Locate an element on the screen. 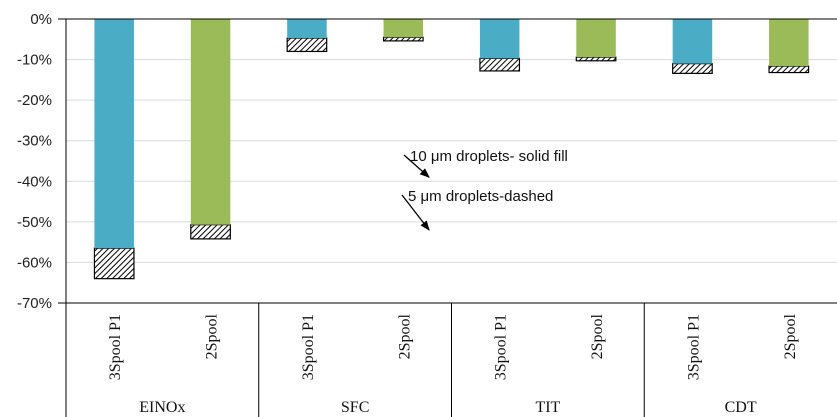 The height and width of the screenshot is (417, 837). group-label: SFC is located at coordinates (355, 407).